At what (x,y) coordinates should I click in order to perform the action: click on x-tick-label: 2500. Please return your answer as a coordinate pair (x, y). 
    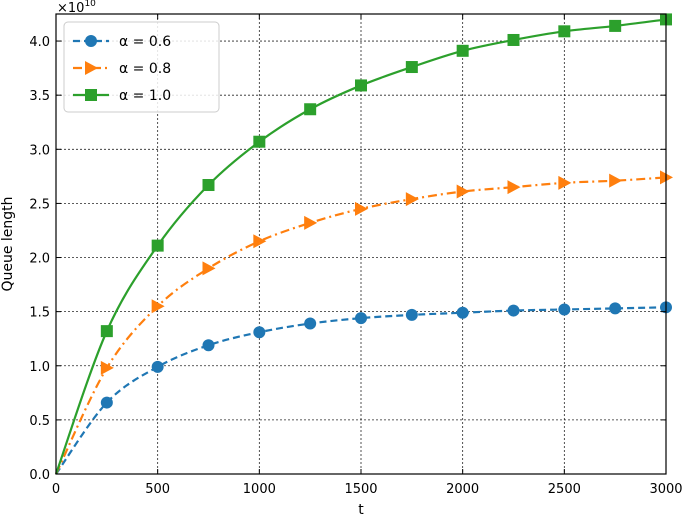
    Looking at the image, I should click on (564, 489).